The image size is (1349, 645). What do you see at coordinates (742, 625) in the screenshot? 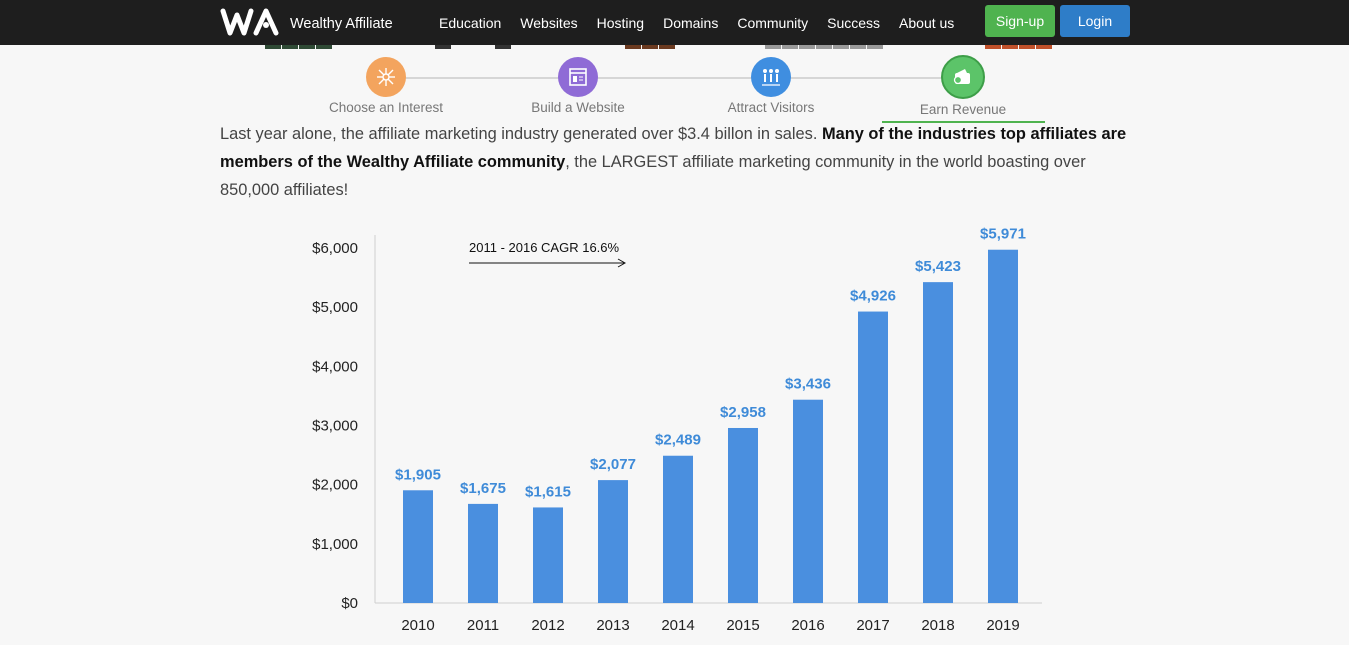
I see `x-tick-label: 2015` at bounding box center [742, 625].